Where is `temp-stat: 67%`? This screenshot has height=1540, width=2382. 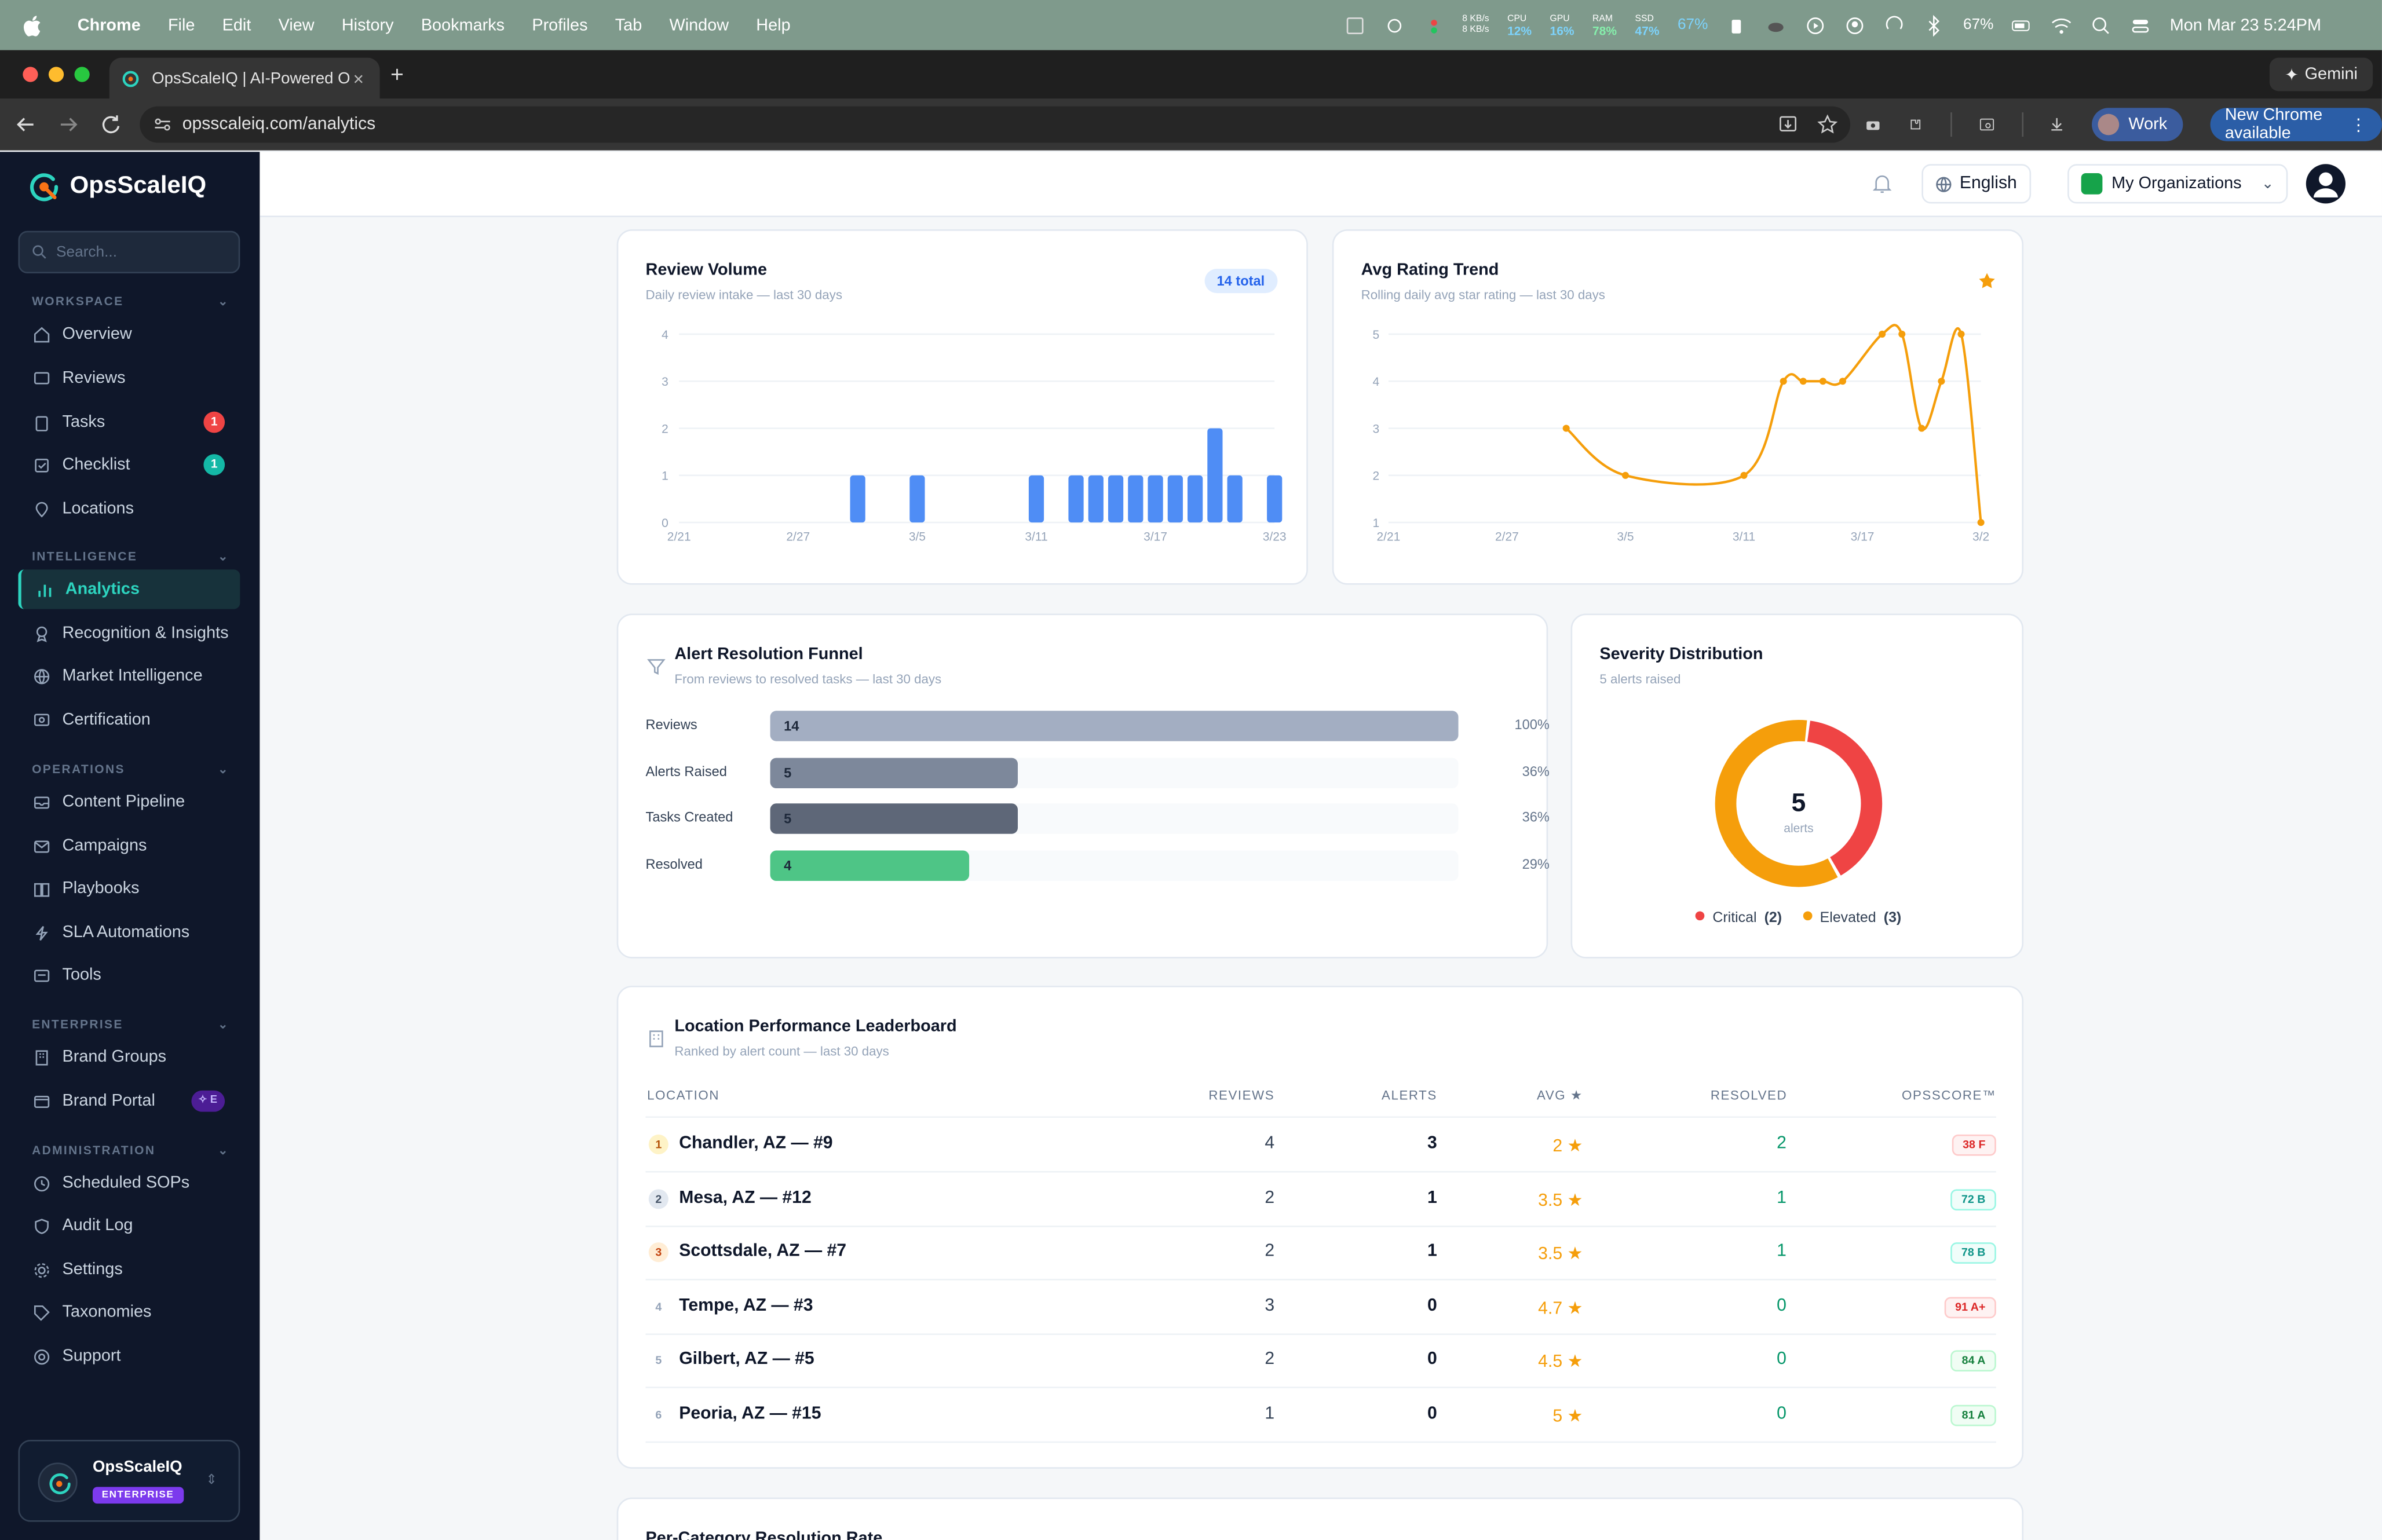 temp-stat: 67% is located at coordinates (1693, 25).